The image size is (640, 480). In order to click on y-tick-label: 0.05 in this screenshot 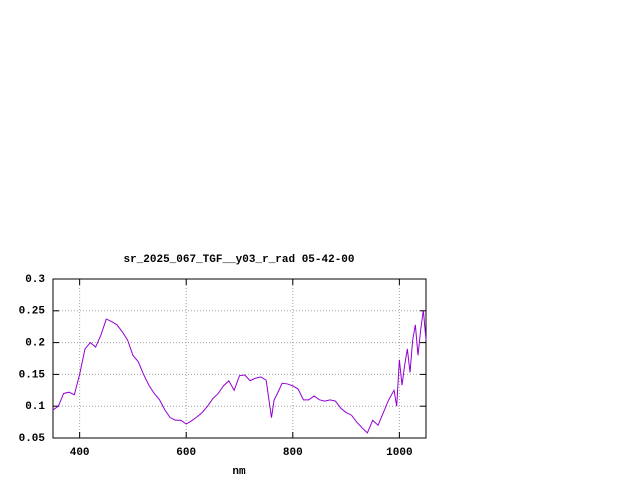, I will do `click(32, 439)`.